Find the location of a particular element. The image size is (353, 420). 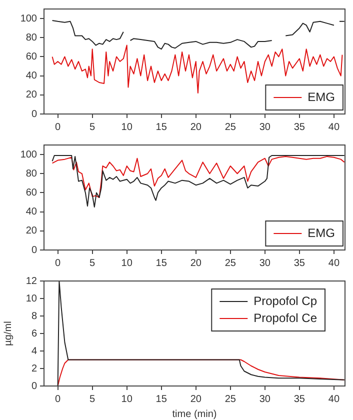

y-tick-label: 12 is located at coordinates (32, 281).